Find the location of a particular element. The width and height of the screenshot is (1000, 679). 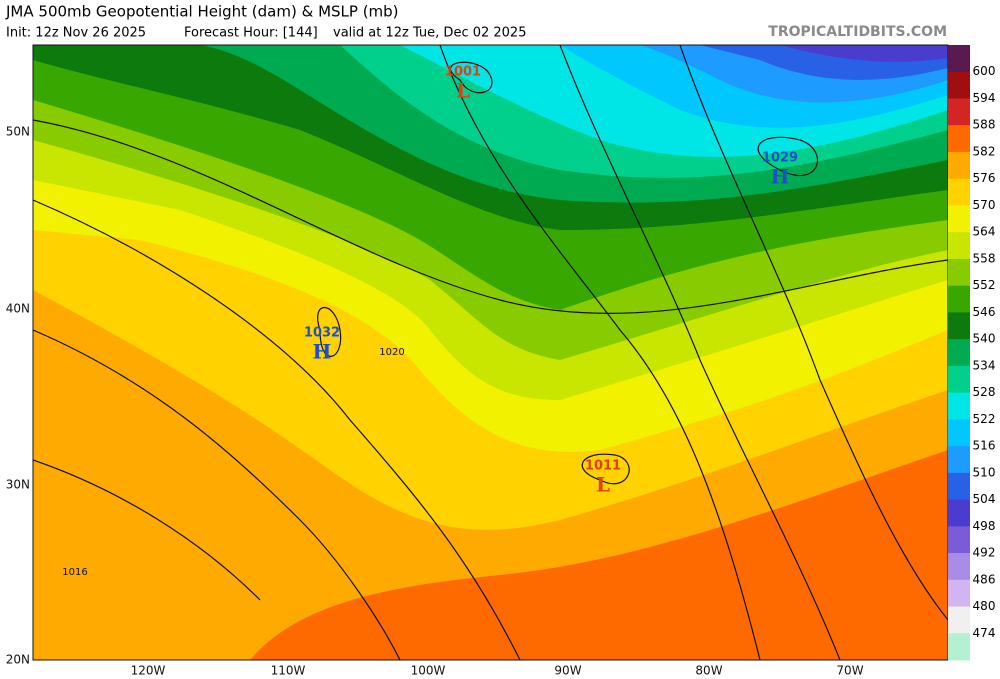

init-time: Init: 12z Nov 26 2025 is located at coordinates (76, 33).